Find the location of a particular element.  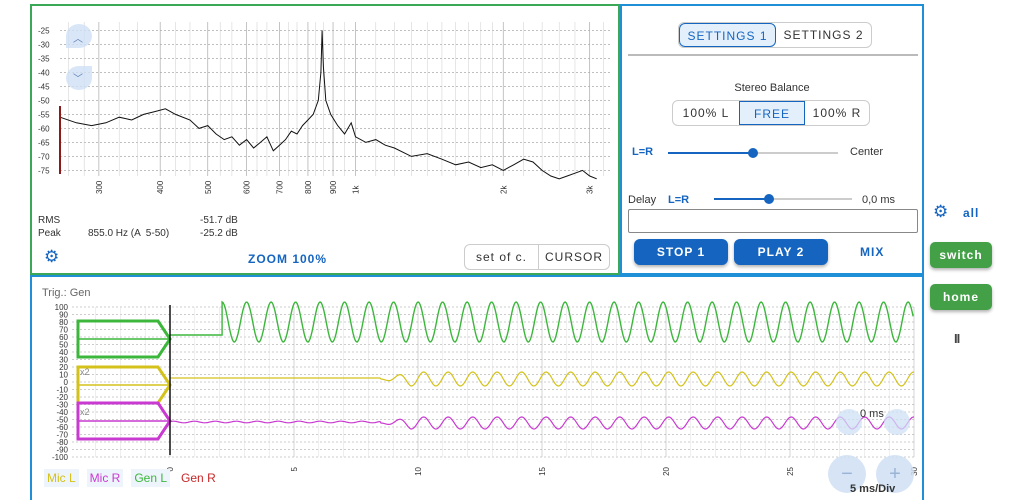

x-tick-label: 400 is located at coordinates (160, 187).